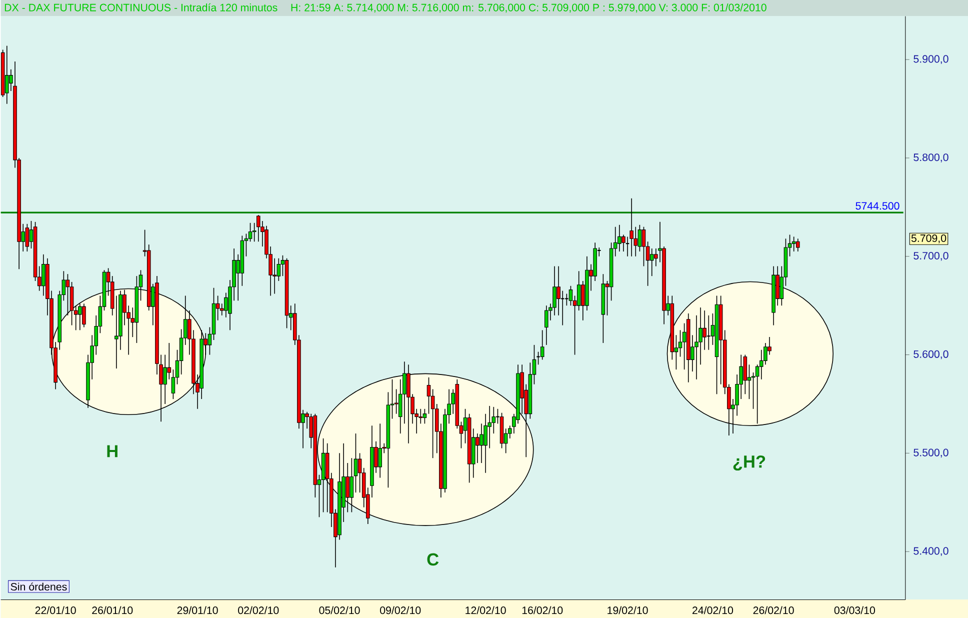 The image size is (968, 618). Describe the element at coordinates (931, 256) in the screenshot. I see `y-tick-label: 5.700,0` at that location.